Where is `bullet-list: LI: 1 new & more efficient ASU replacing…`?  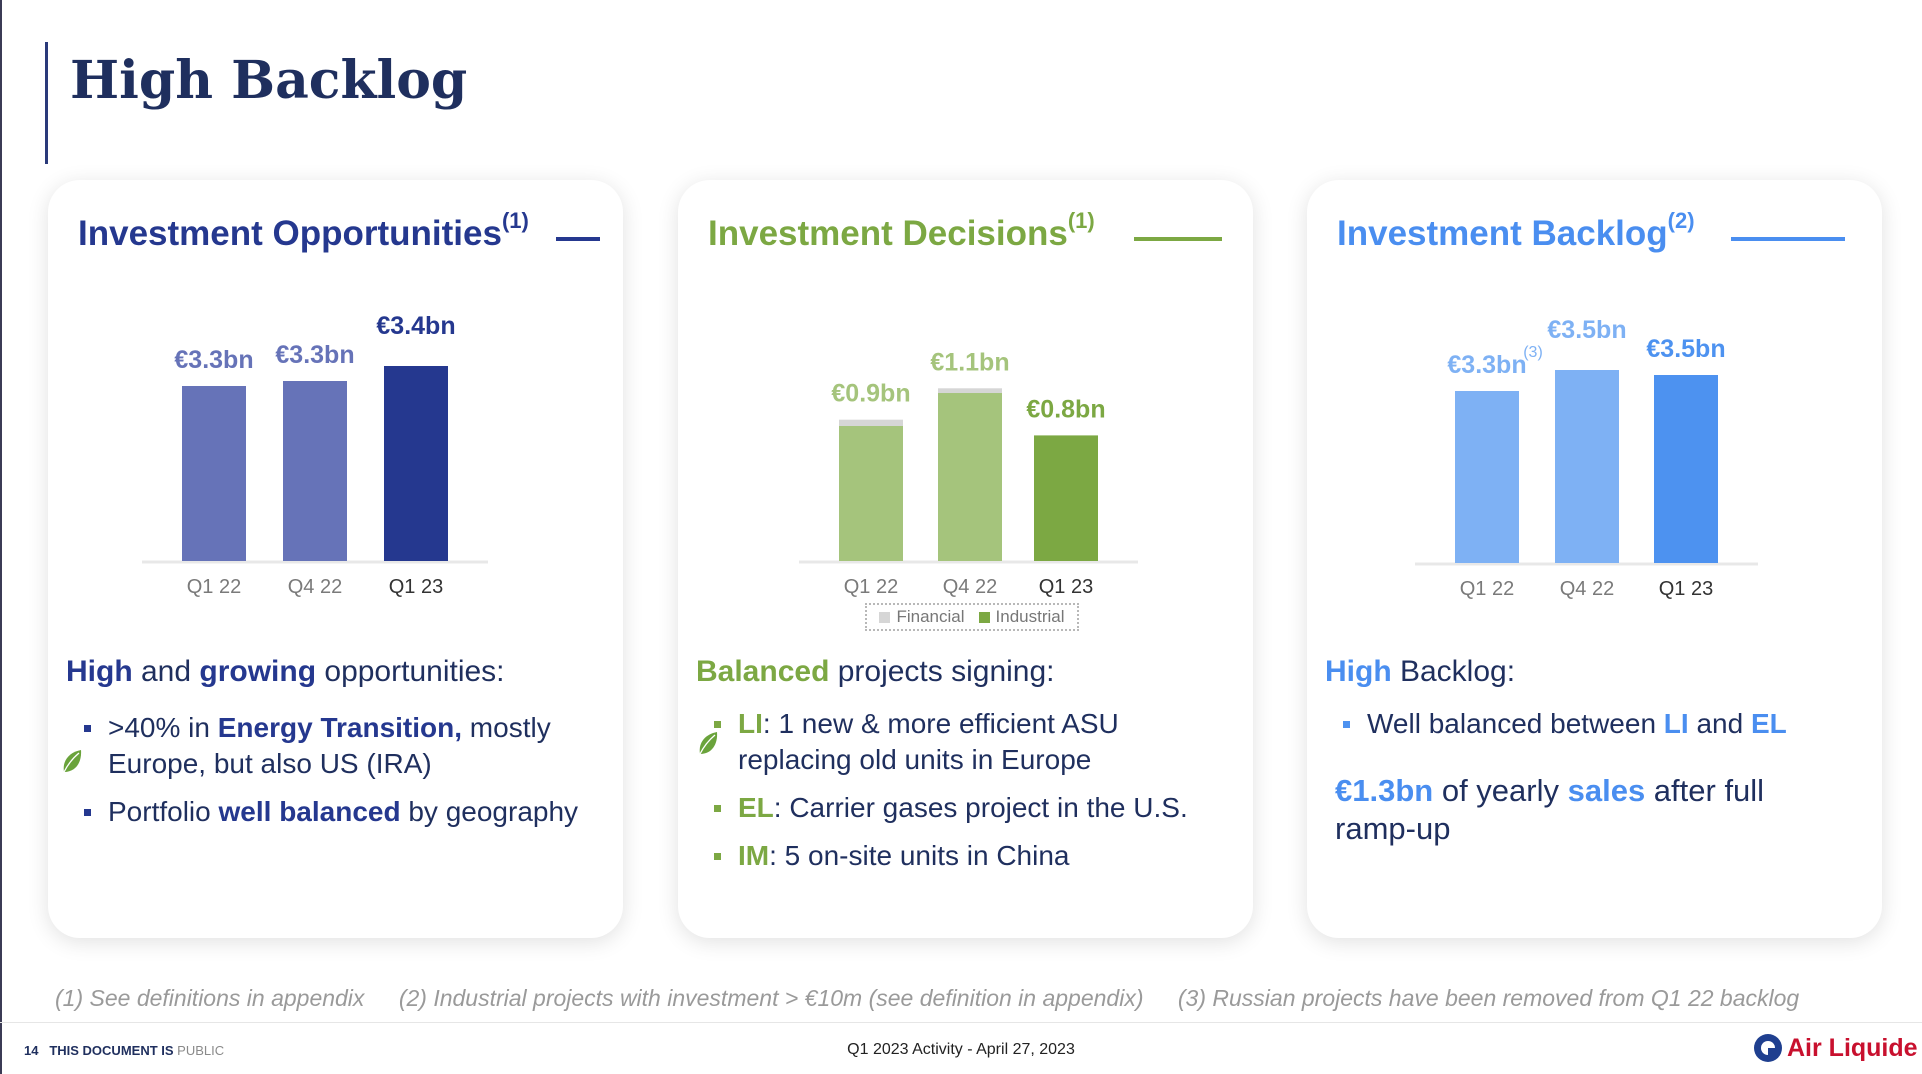
bullet-list: LI: 1 new & more efficient ASU replacing… is located at coordinates (974, 796).